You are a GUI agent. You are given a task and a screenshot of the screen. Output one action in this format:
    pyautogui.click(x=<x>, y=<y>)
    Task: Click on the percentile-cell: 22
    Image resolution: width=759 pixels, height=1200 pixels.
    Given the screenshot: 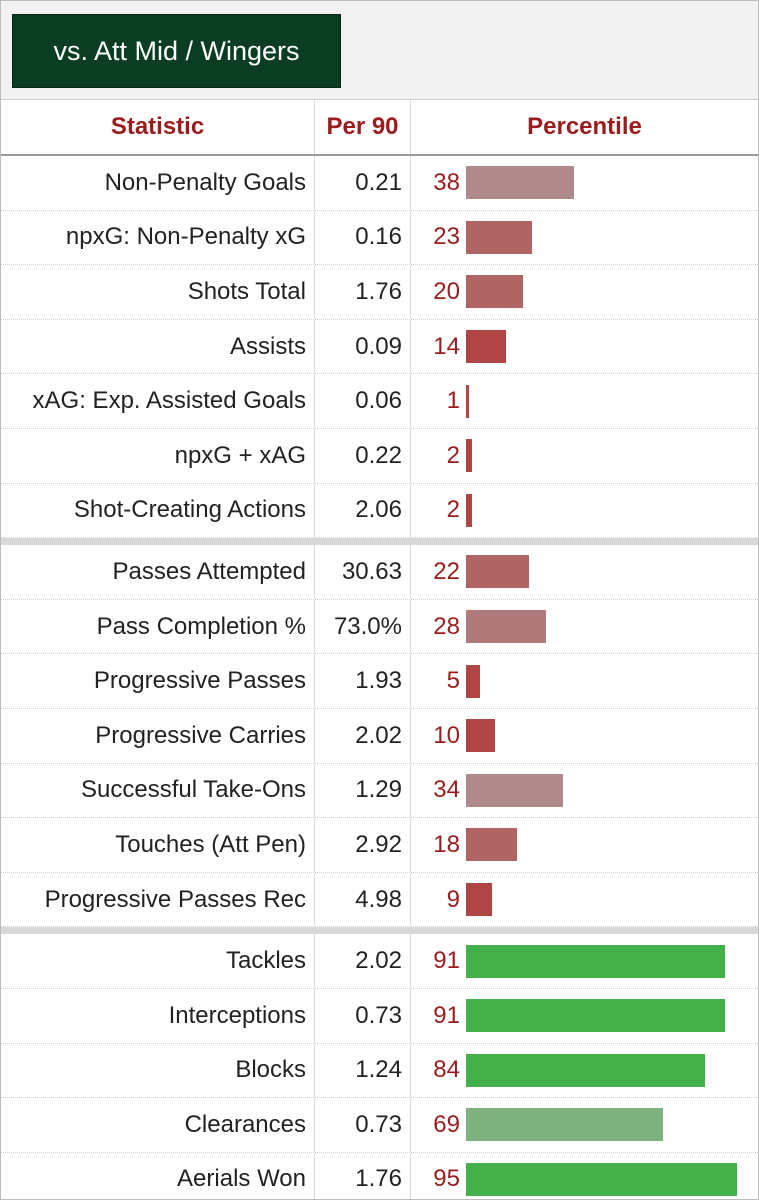 What is the action you would take?
    pyautogui.click(x=584, y=572)
    